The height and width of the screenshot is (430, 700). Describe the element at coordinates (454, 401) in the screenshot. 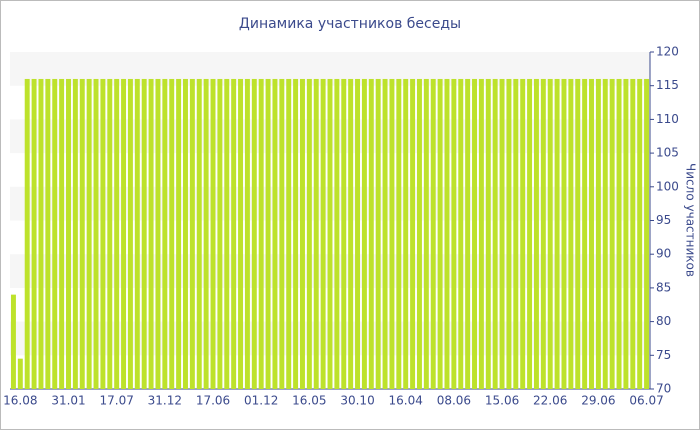

I see `x-tick-label: 08.06` at that location.